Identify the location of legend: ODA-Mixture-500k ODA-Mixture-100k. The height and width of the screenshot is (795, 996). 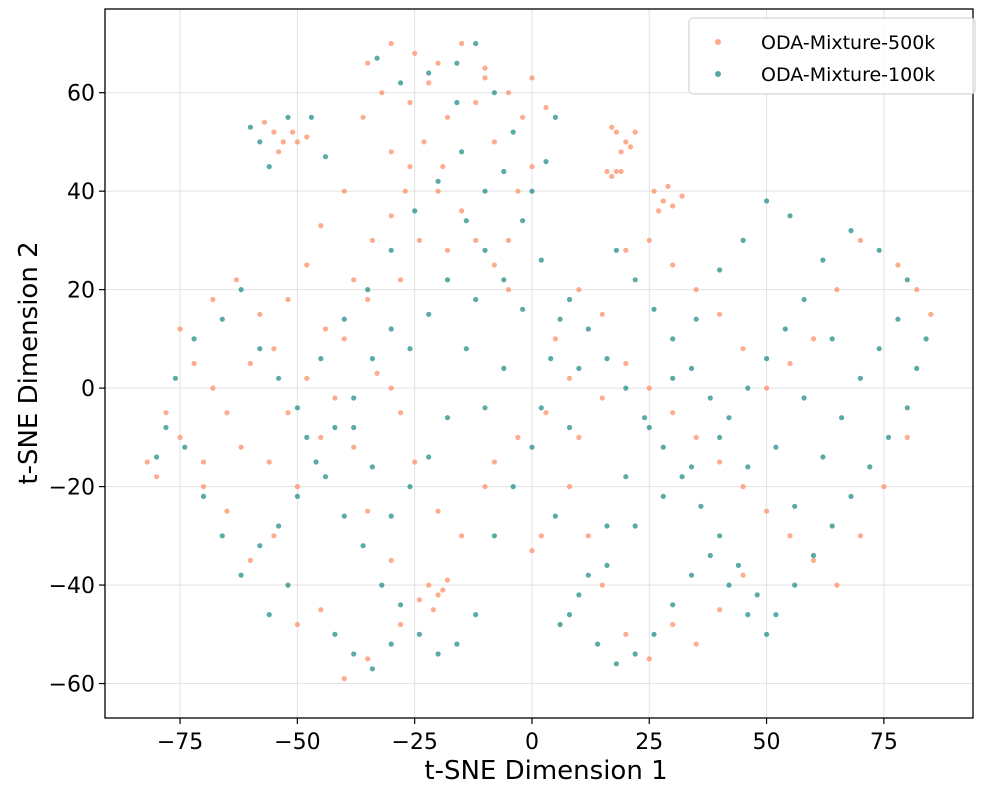
(832, 56).